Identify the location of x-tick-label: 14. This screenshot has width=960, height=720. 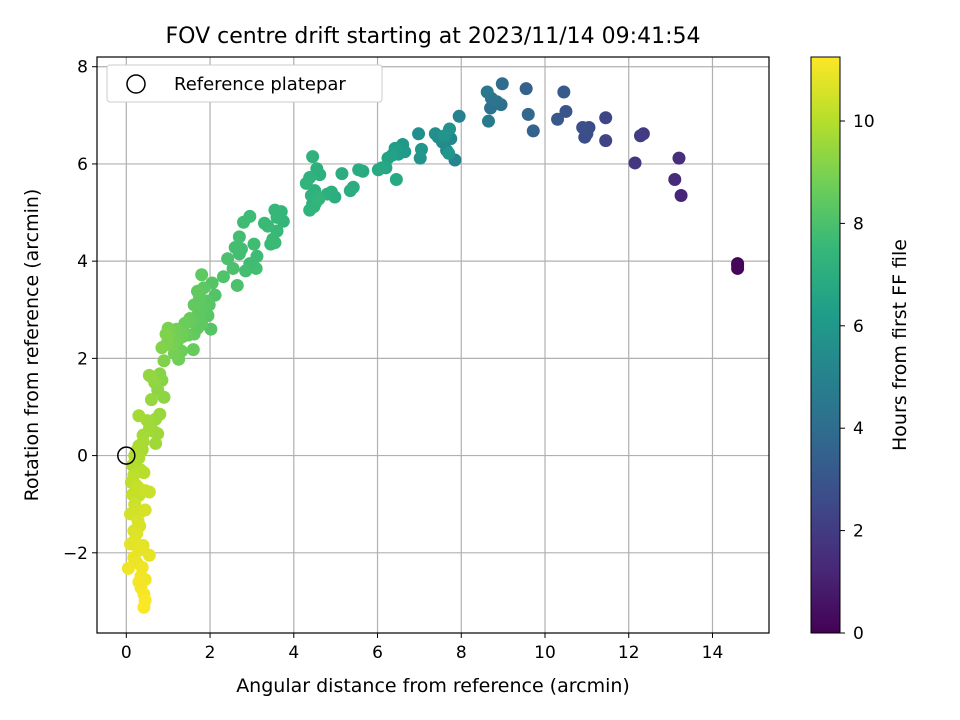
(713, 653).